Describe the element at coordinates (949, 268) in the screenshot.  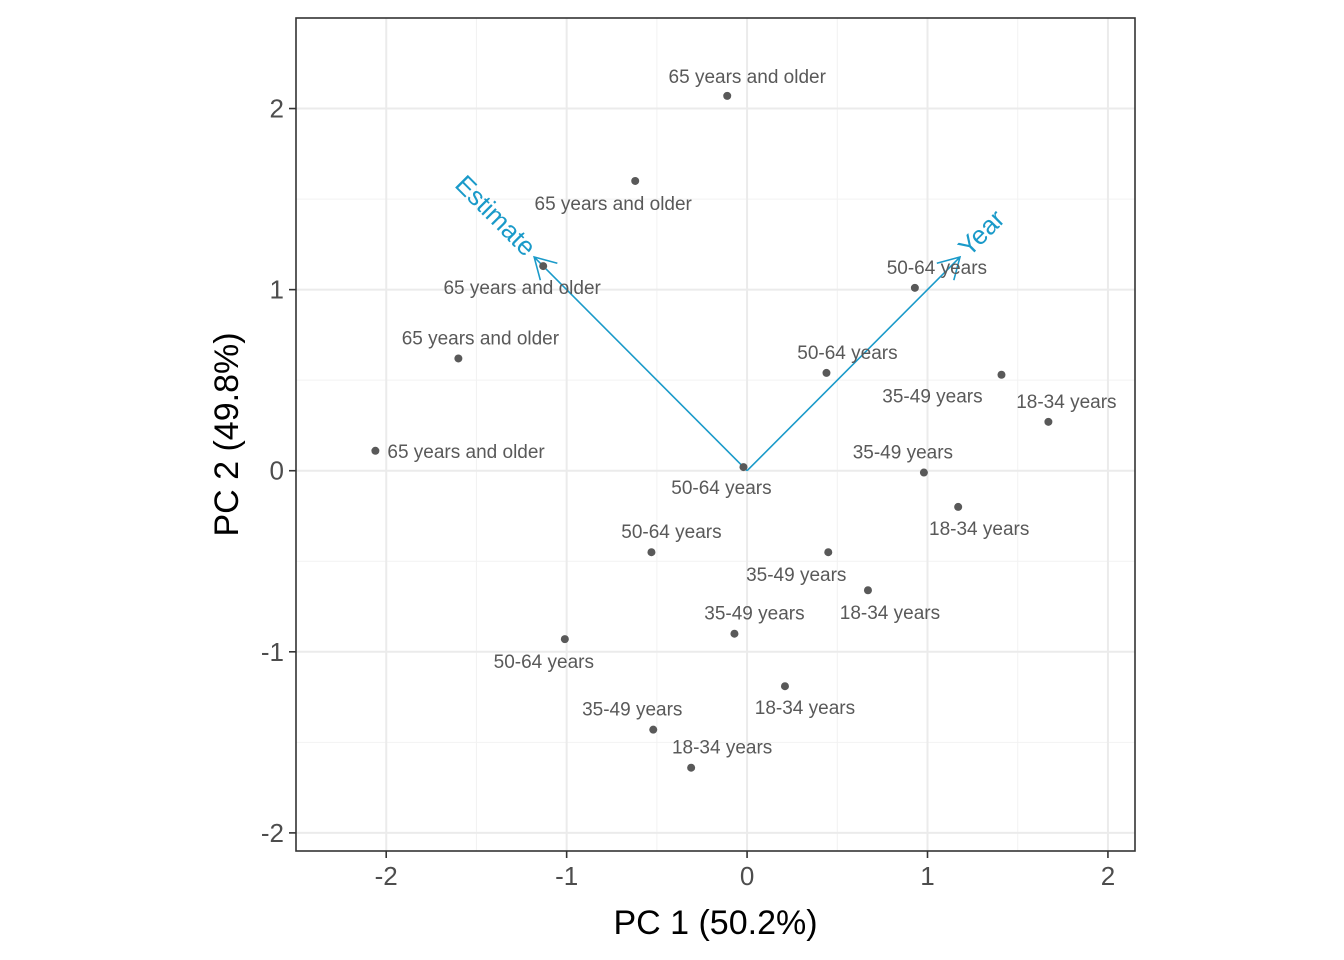
I see `vector-arrowhead-year` at that location.